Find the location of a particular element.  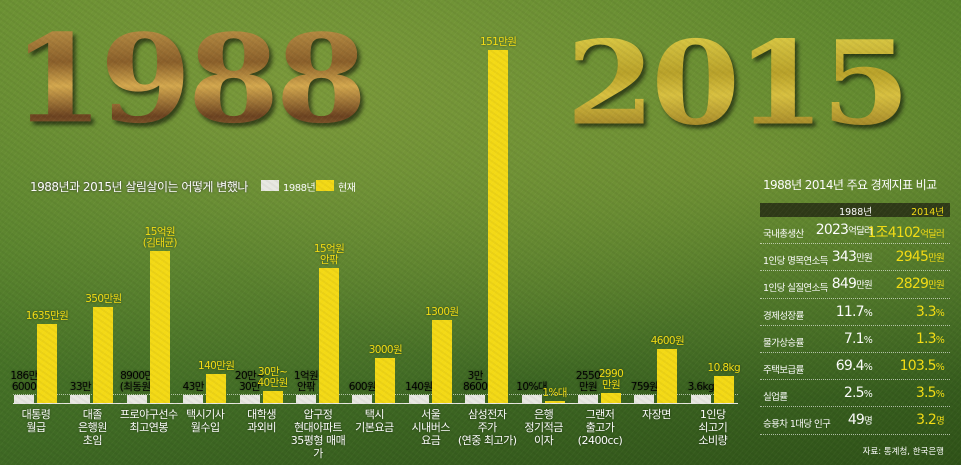

value-label-line: 3만 is located at coordinates (475, 375).